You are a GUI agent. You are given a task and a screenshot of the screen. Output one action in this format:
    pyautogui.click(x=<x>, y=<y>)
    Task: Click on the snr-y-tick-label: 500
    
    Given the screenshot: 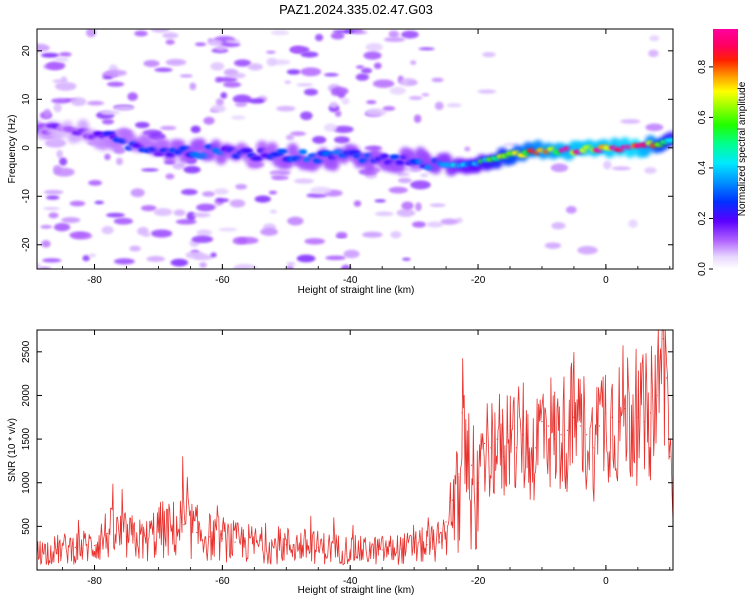 What is the action you would take?
    pyautogui.click(x=26, y=526)
    